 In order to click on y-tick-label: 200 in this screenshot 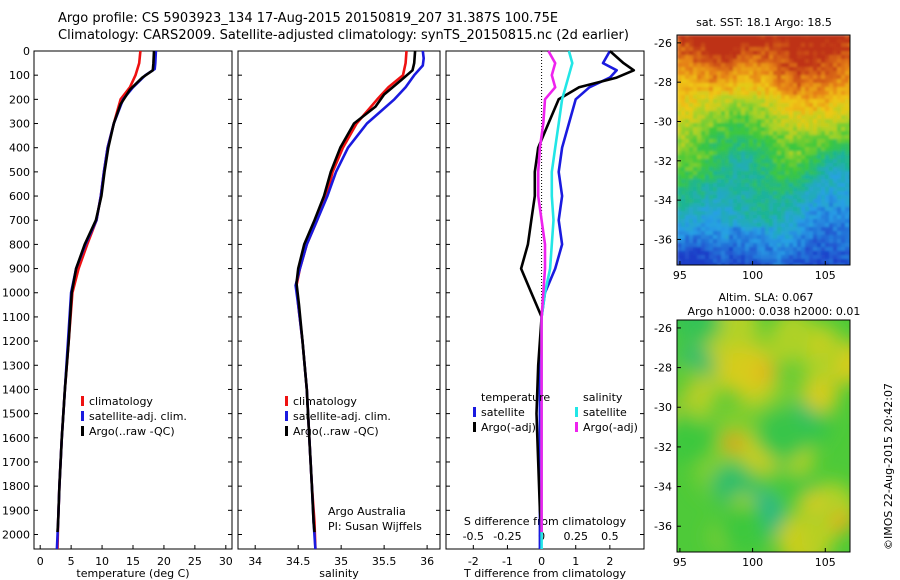, I will do `click(19, 99)`.